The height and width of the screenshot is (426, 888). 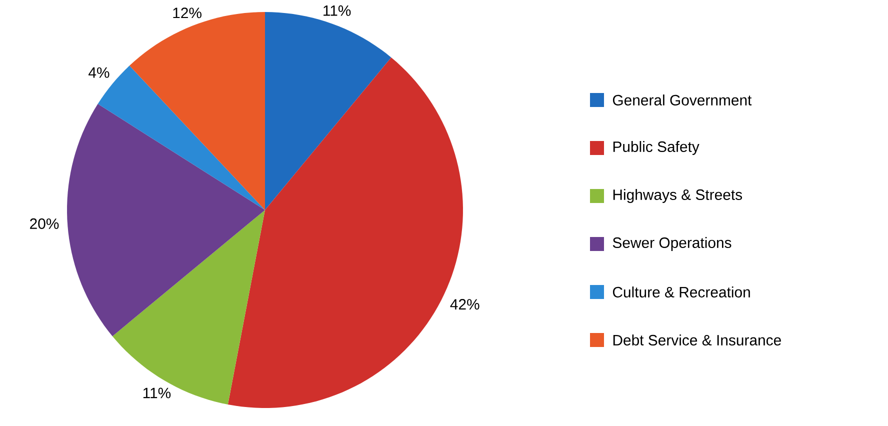 I want to click on data-label: 42%, so click(x=465, y=304).